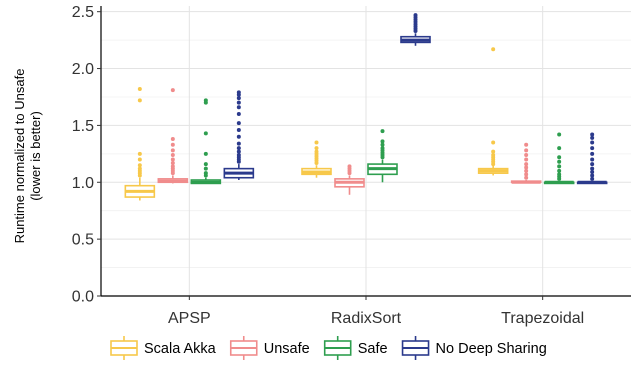 This screenshot has width=634, height=366. Describe the element at coordinates (83, 297) in the screenshot. I see `y-tick-label: 0.0` at that location.